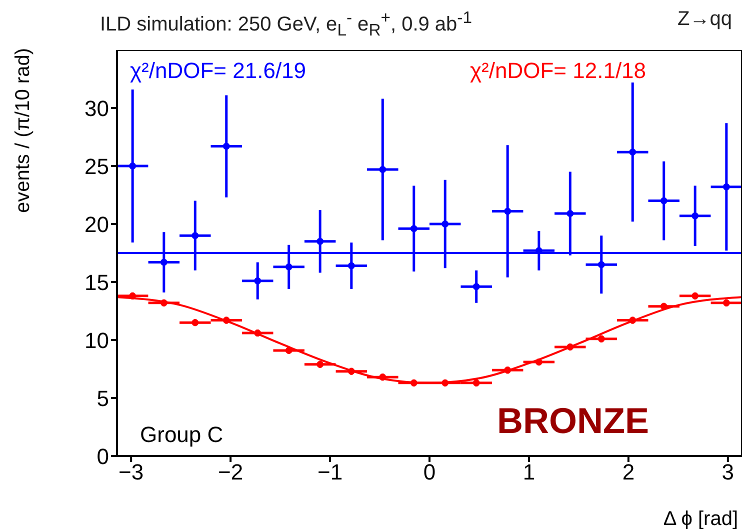 The image size is (744, 529). What do you see at coordinates (628, 472) in the screenshot?
I see `x-tick-label: 2` at bounding box center [628, 472].